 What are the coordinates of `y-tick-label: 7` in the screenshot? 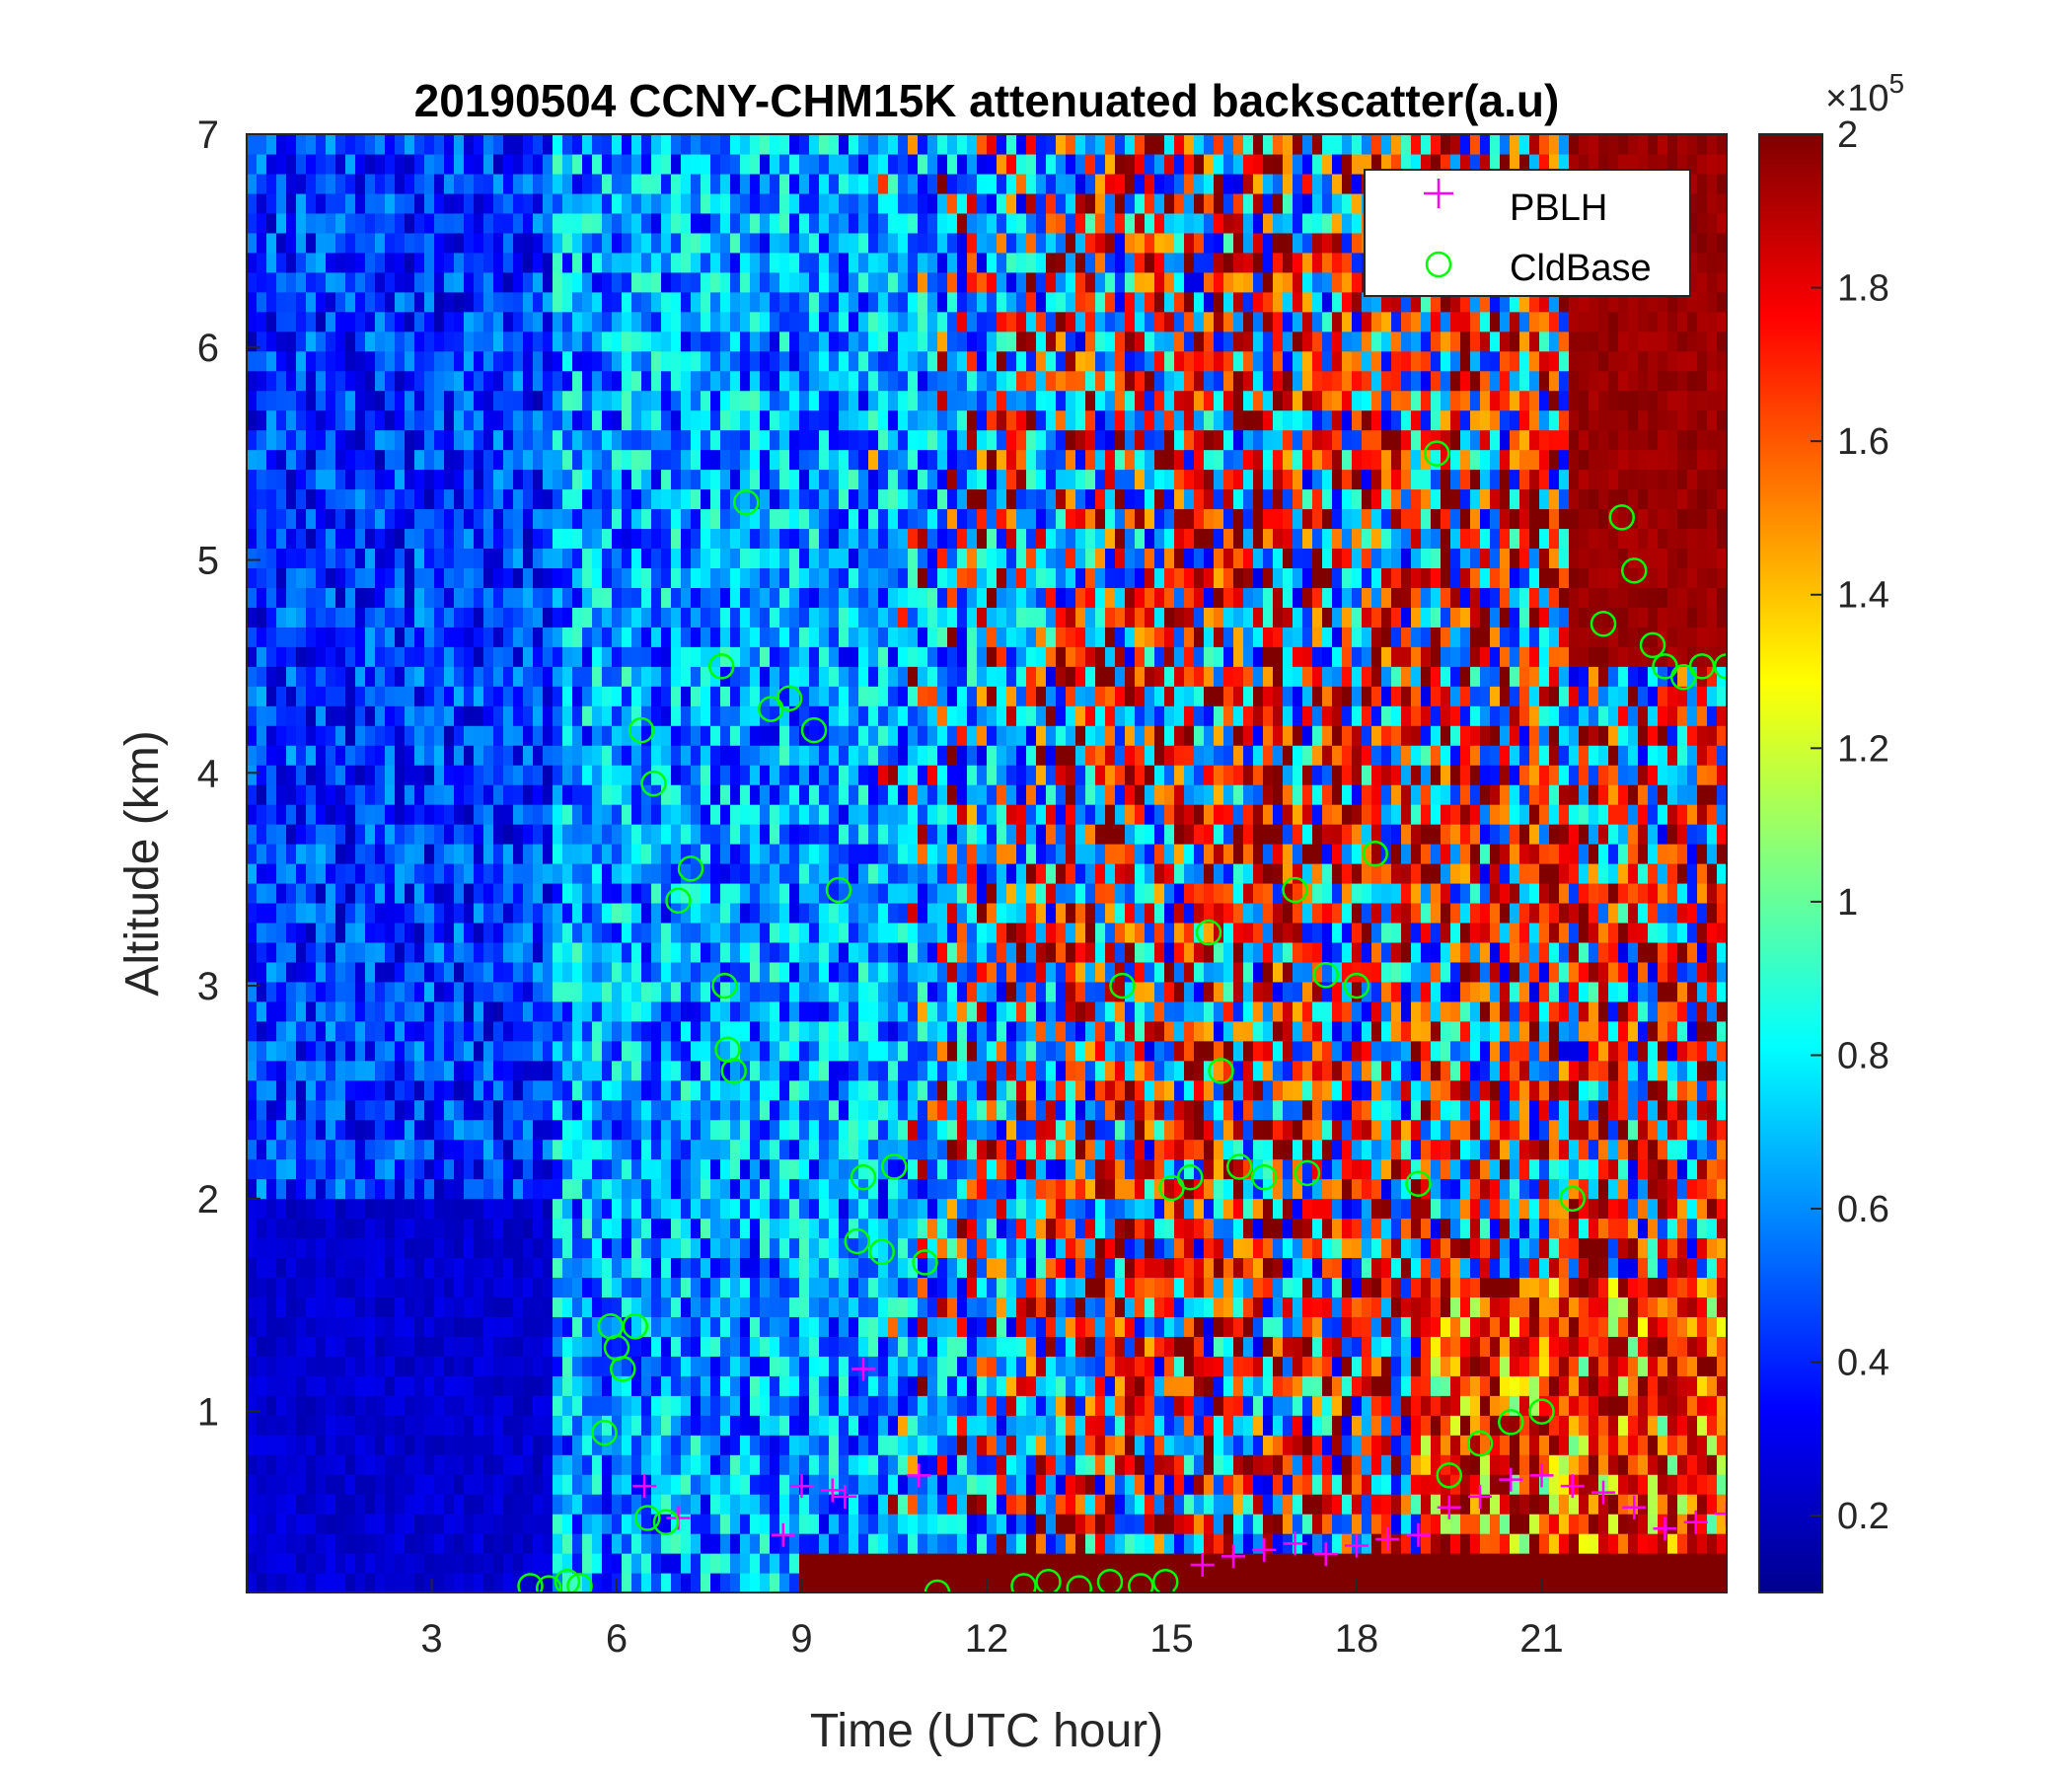 It's located at (208, 135).